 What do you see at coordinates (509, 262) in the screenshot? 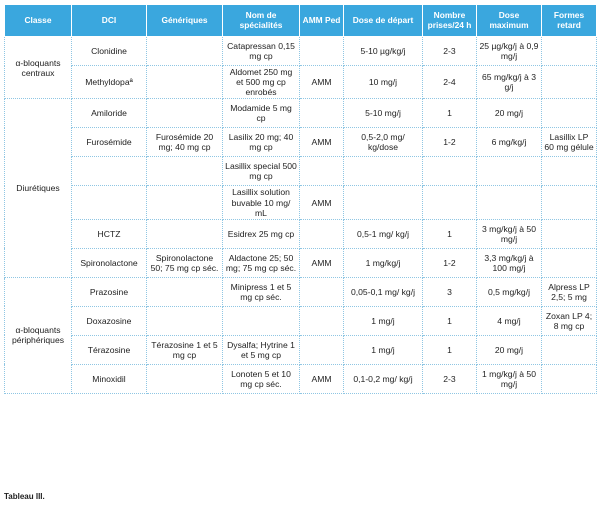
I see `dose-max-cell: 3,3 mg/kg/j à 100 mg/j` at bounding box center [509, 262].